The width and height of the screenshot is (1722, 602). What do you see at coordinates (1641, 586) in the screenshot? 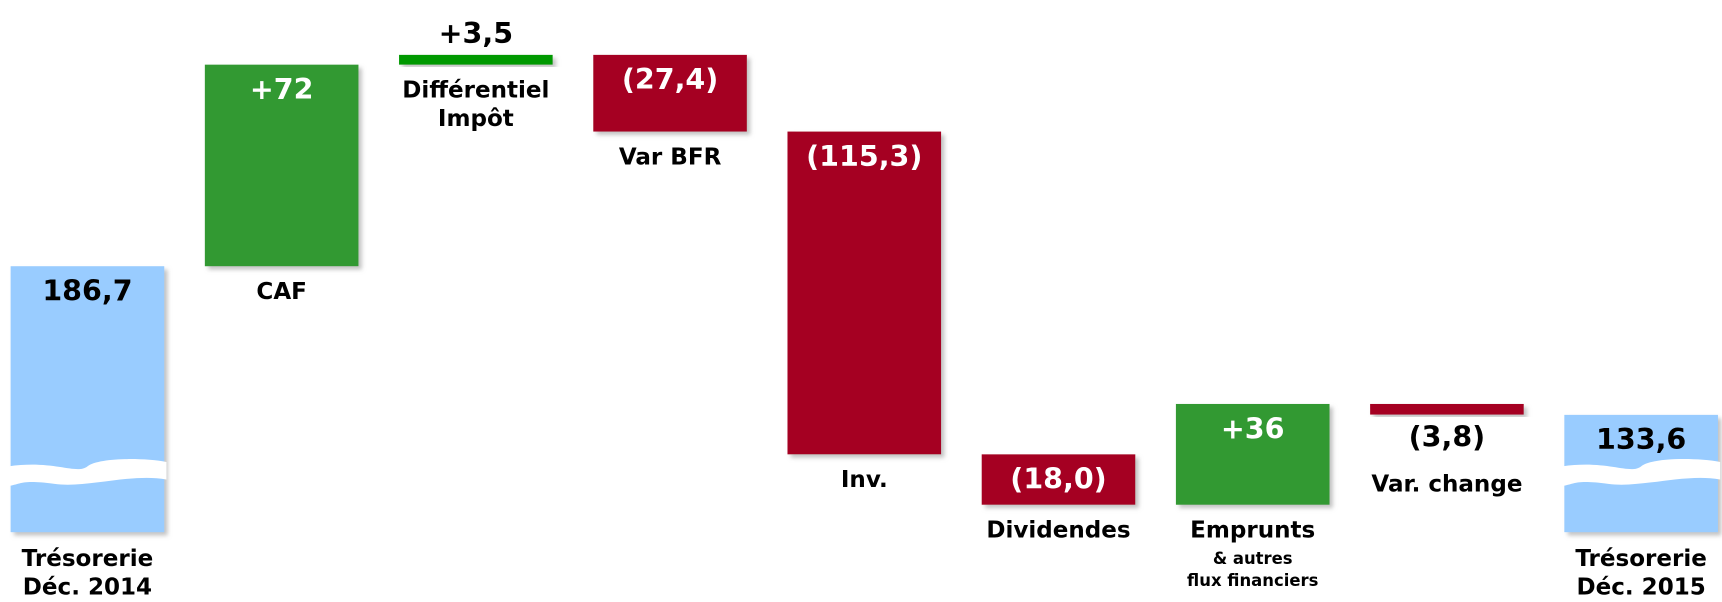
I see `category-label: Déc. 2015` at bounding box center [1641, 586].